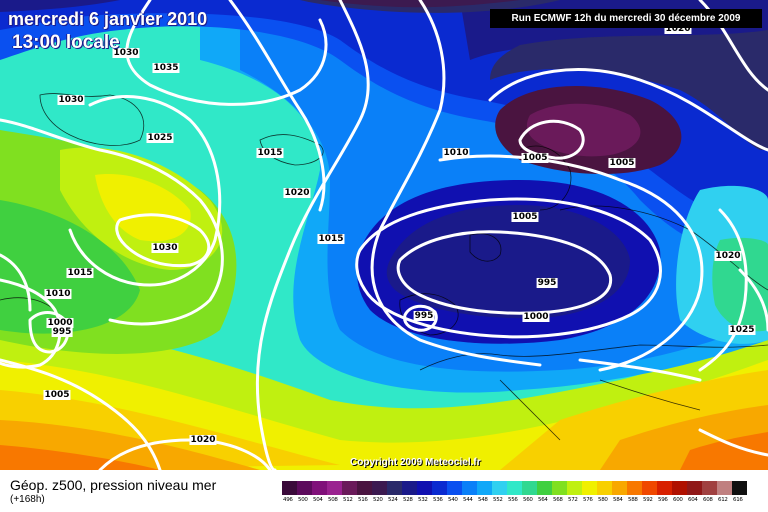  What do you see at coordinates (409, 492) in the screenshot?
I see `color-scale-swatch: 528` at bounding box center [409, 492].